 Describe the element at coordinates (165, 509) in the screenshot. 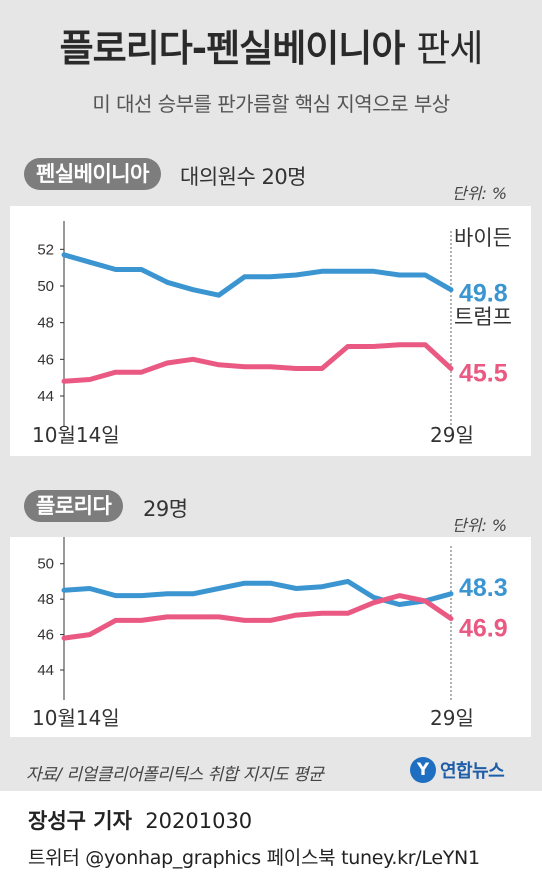

I see `delegate-count-florida: 29명` at that location.